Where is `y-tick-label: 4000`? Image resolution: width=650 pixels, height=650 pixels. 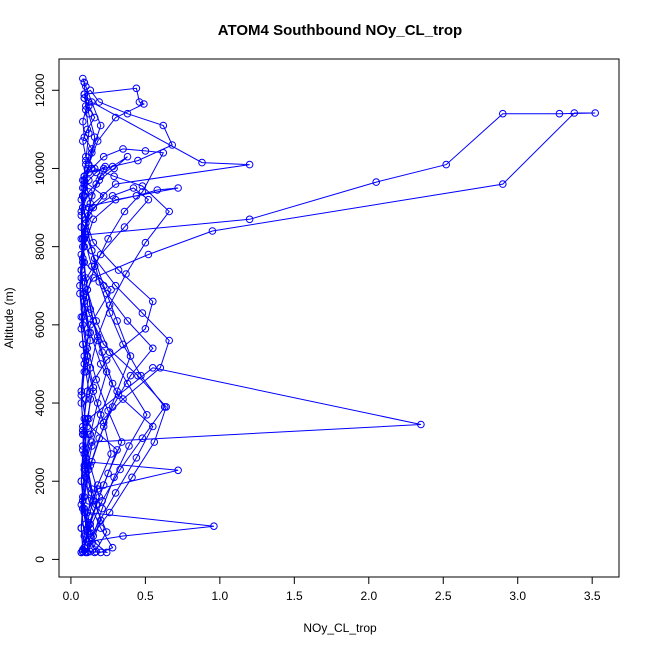 y-tick-label: 4000 is located at coordinates (40, 402).